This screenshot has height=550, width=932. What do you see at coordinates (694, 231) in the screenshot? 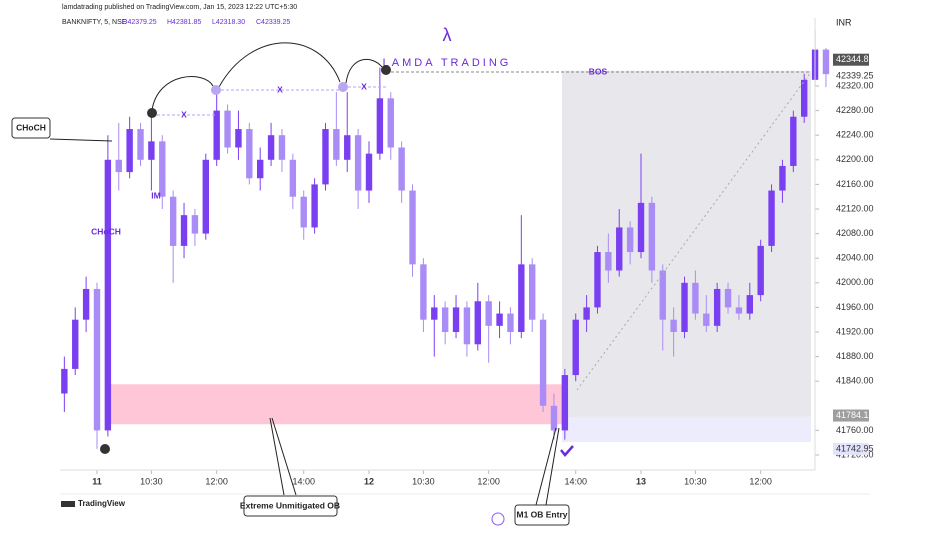
I see `diagonal` at bounding box center [694, 231].